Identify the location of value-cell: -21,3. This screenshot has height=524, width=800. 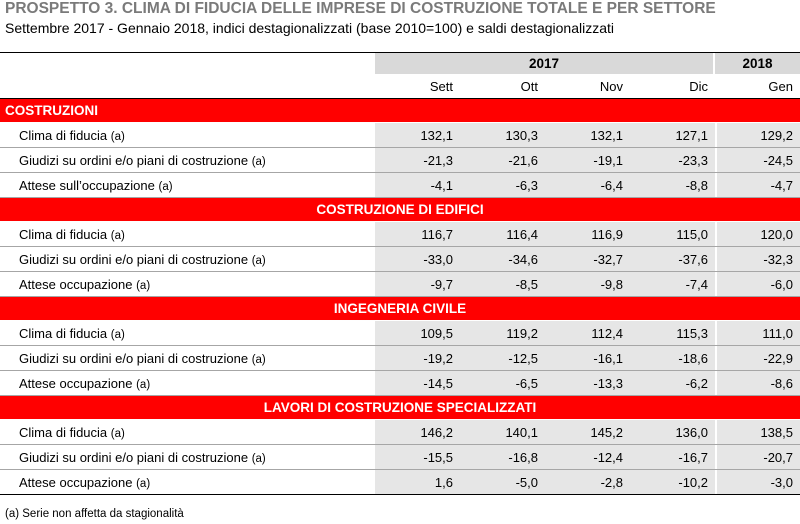
(417, 160).